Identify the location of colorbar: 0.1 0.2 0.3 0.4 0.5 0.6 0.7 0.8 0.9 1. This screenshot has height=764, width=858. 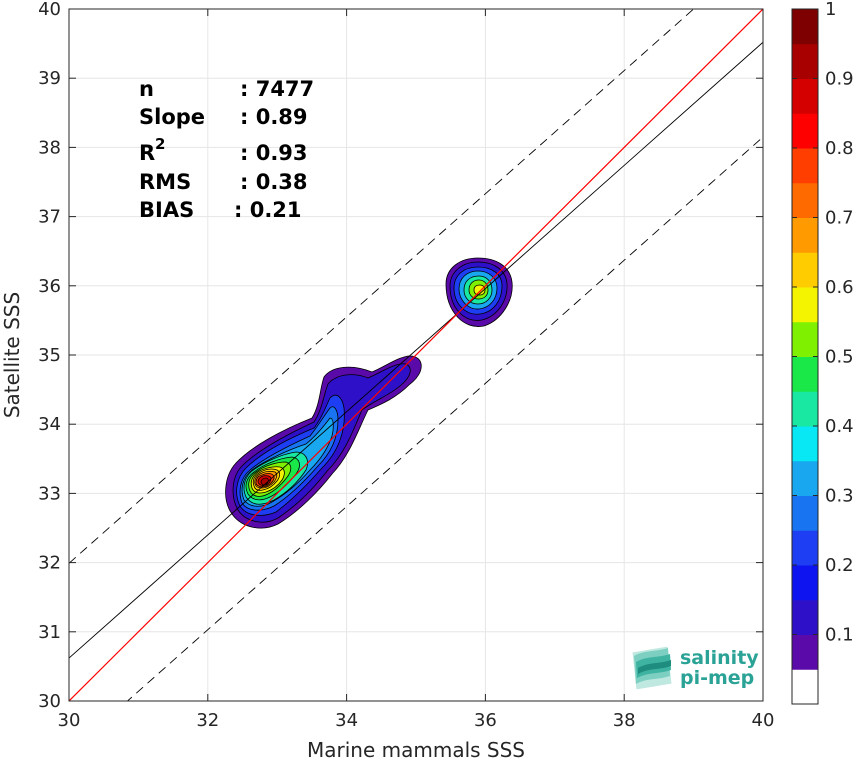
(822, 352).